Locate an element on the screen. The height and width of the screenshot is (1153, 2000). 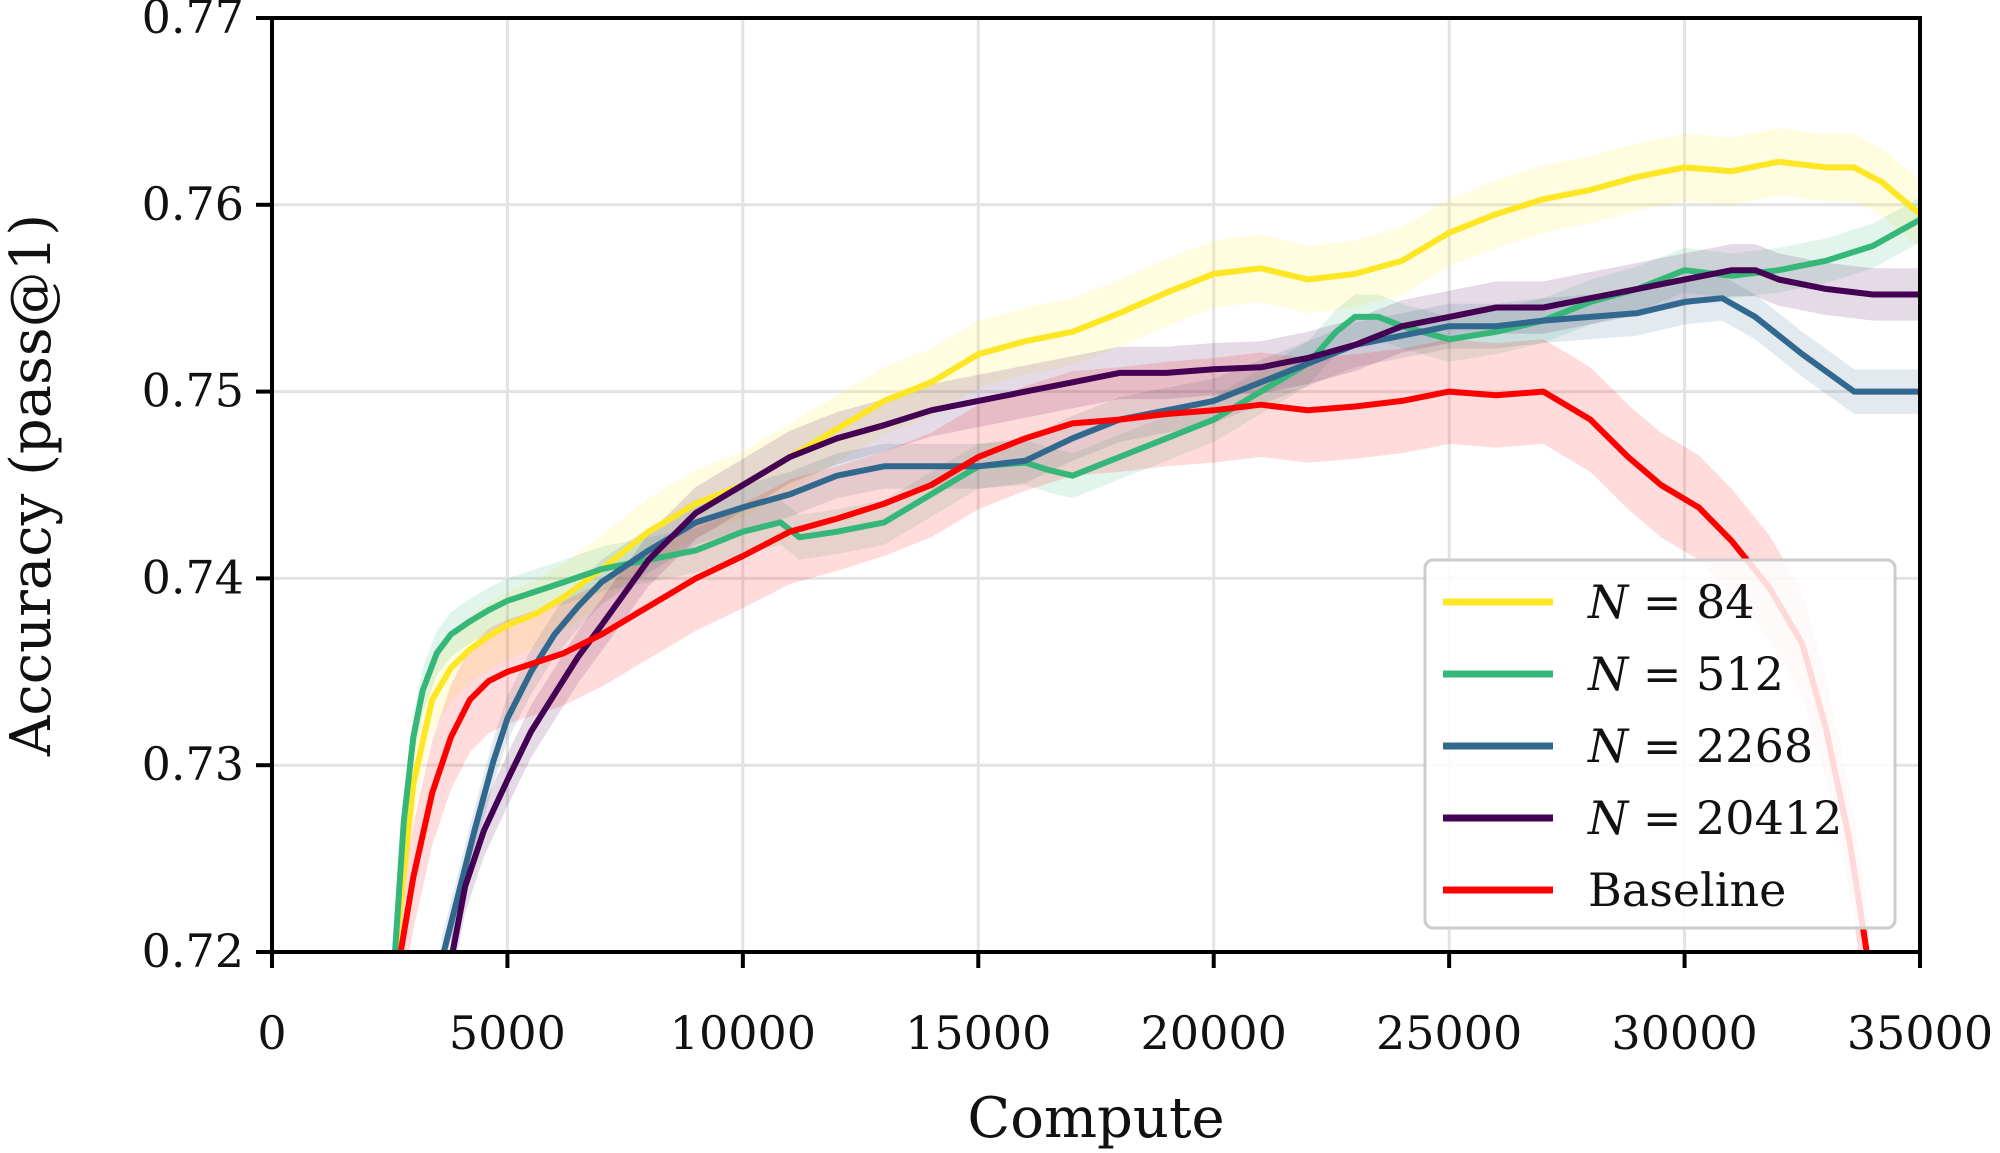
legend-box is located at coordinates (1660, 744).